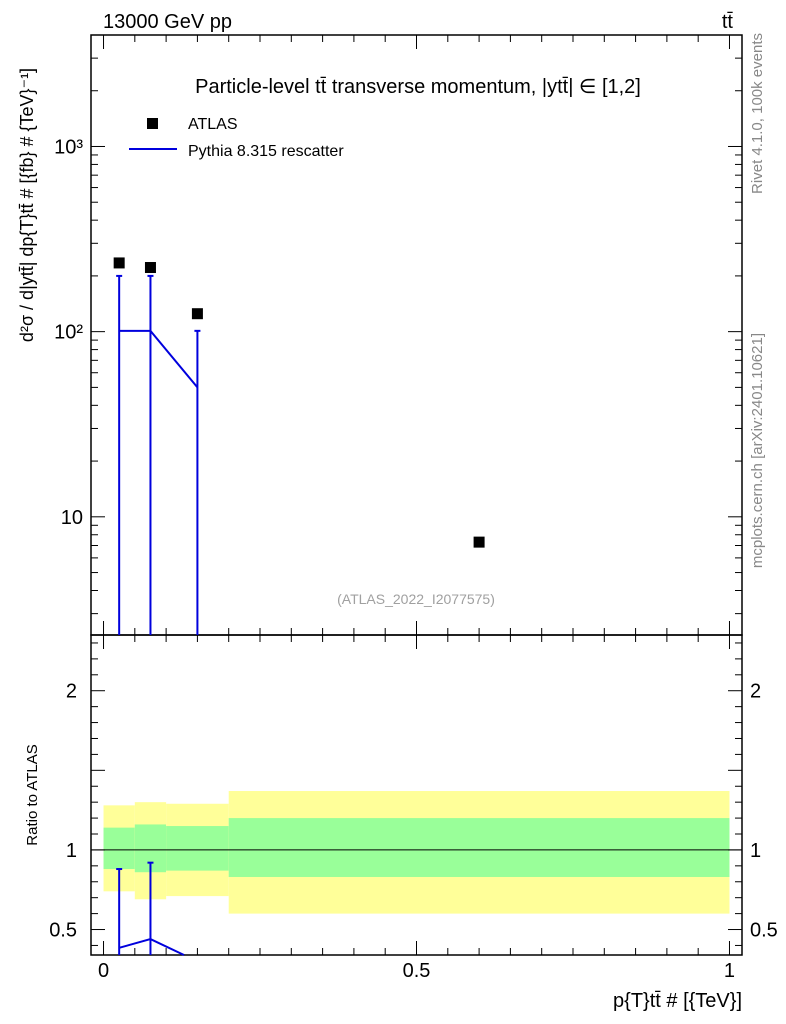  What do you see at coordinates (417, 971) in the screenshot?
I see `x-tick-label-1: 0.5` at bounding box center [417, 971].